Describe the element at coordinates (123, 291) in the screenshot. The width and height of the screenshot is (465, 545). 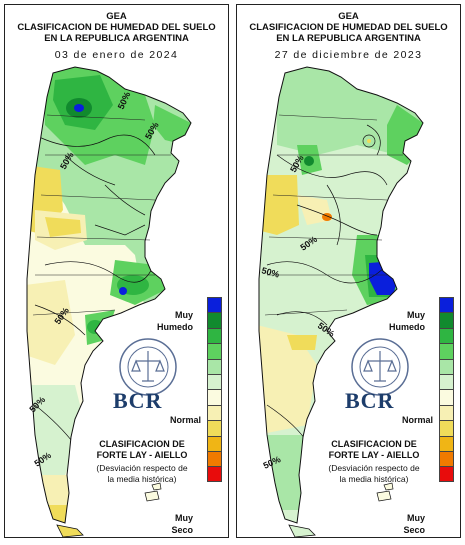
I see `wettest-spot-center` at that location.